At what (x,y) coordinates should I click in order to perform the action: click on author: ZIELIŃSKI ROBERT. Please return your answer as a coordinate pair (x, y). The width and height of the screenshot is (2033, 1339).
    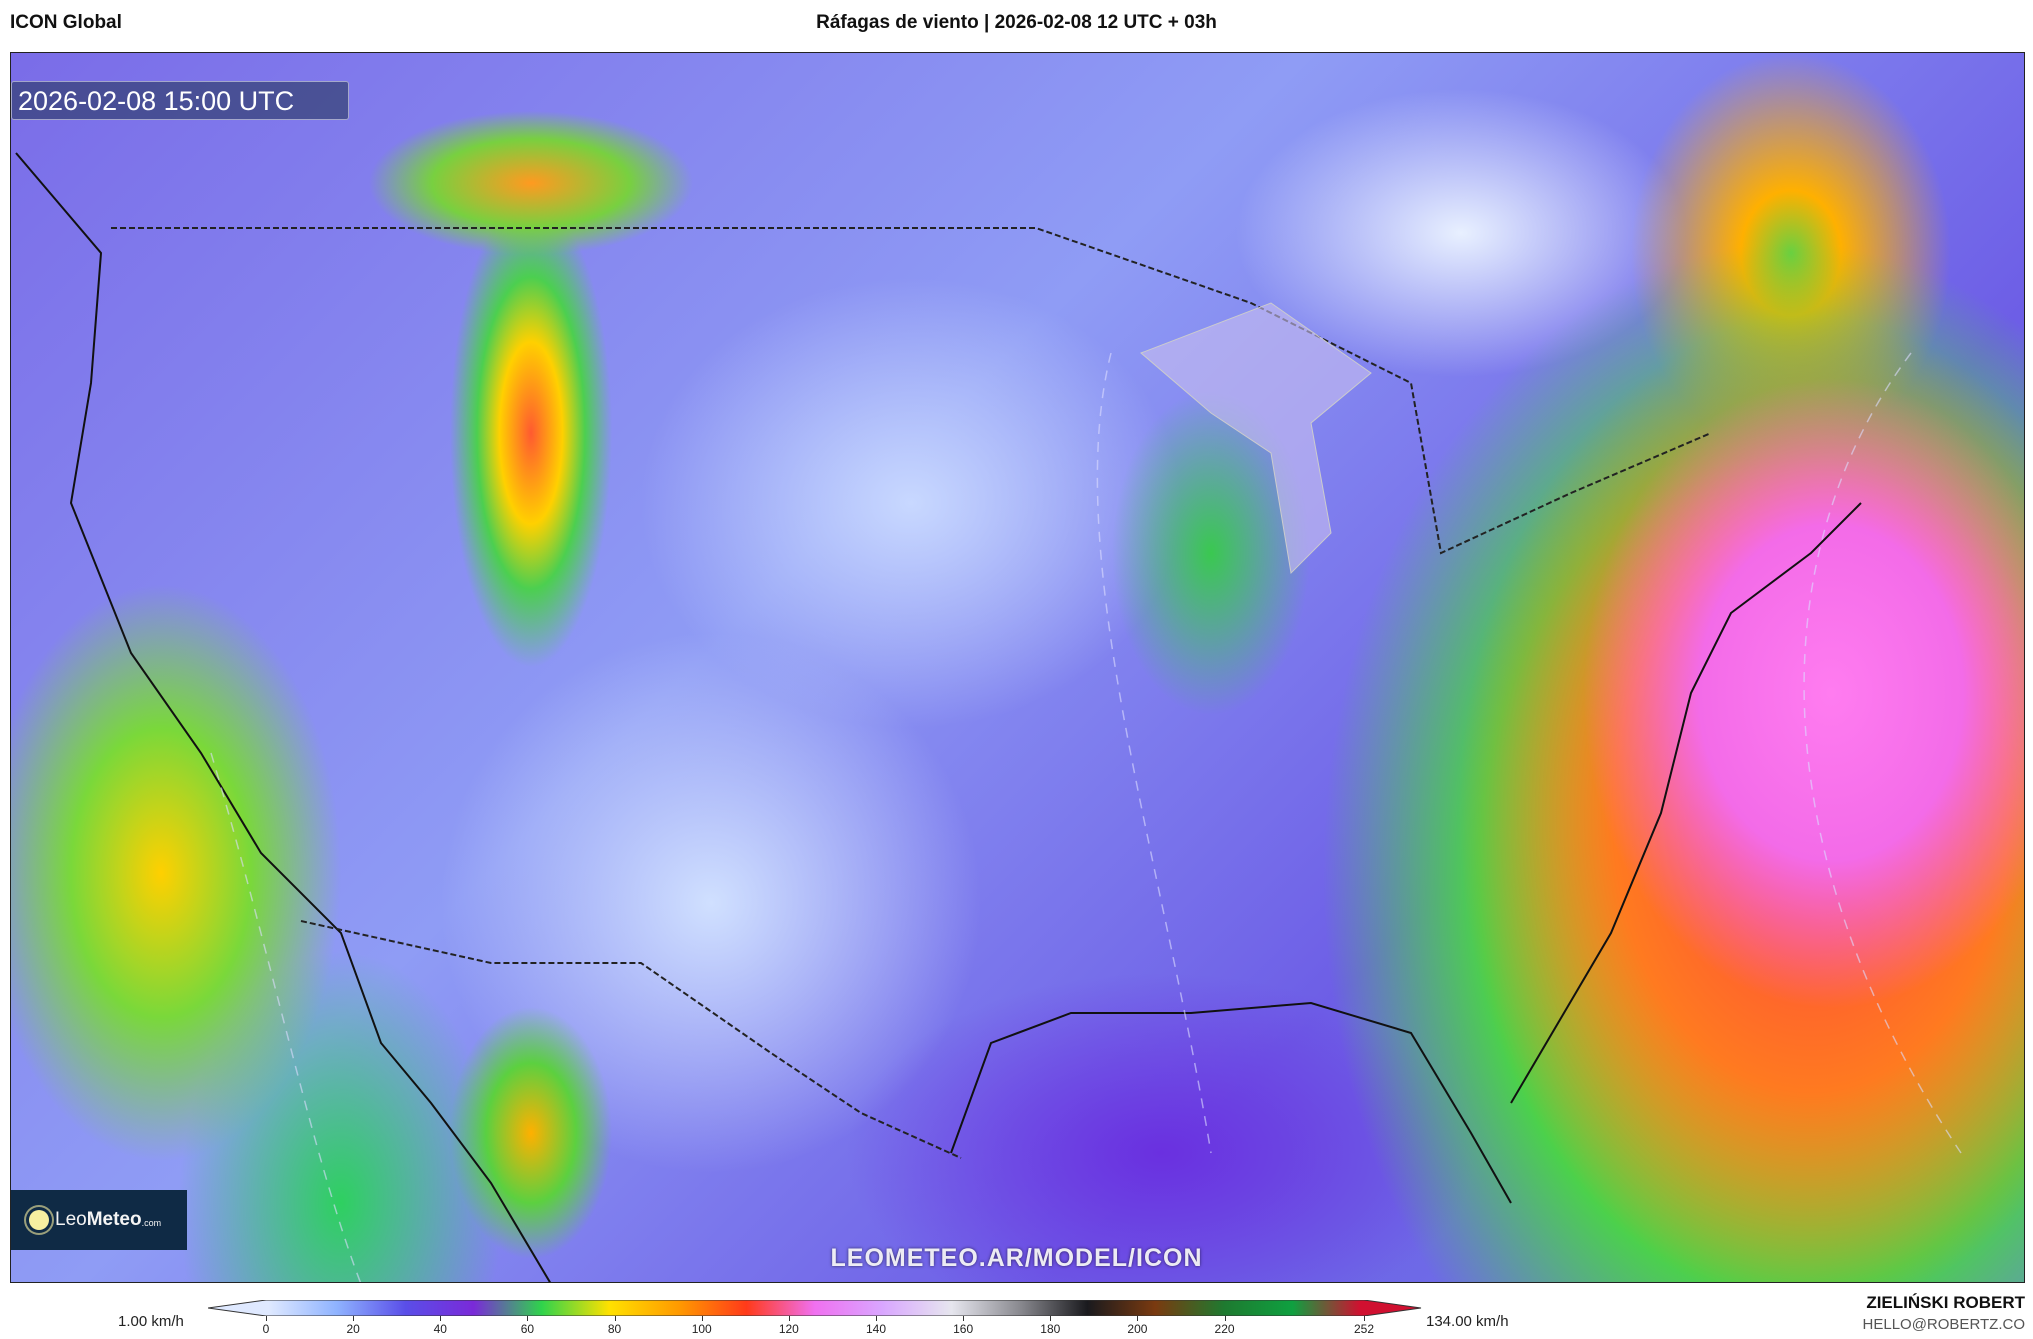
    Looking at the image, I should click on (1945, 1302).